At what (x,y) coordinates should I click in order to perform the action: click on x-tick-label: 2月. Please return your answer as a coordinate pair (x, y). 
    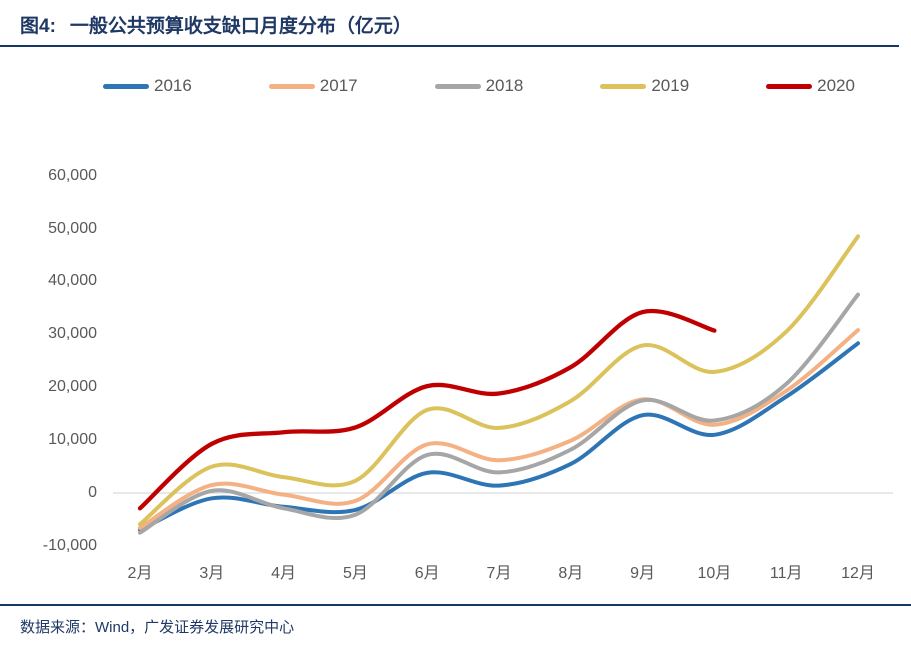
    Looking at the image, I should click on (140, 573).